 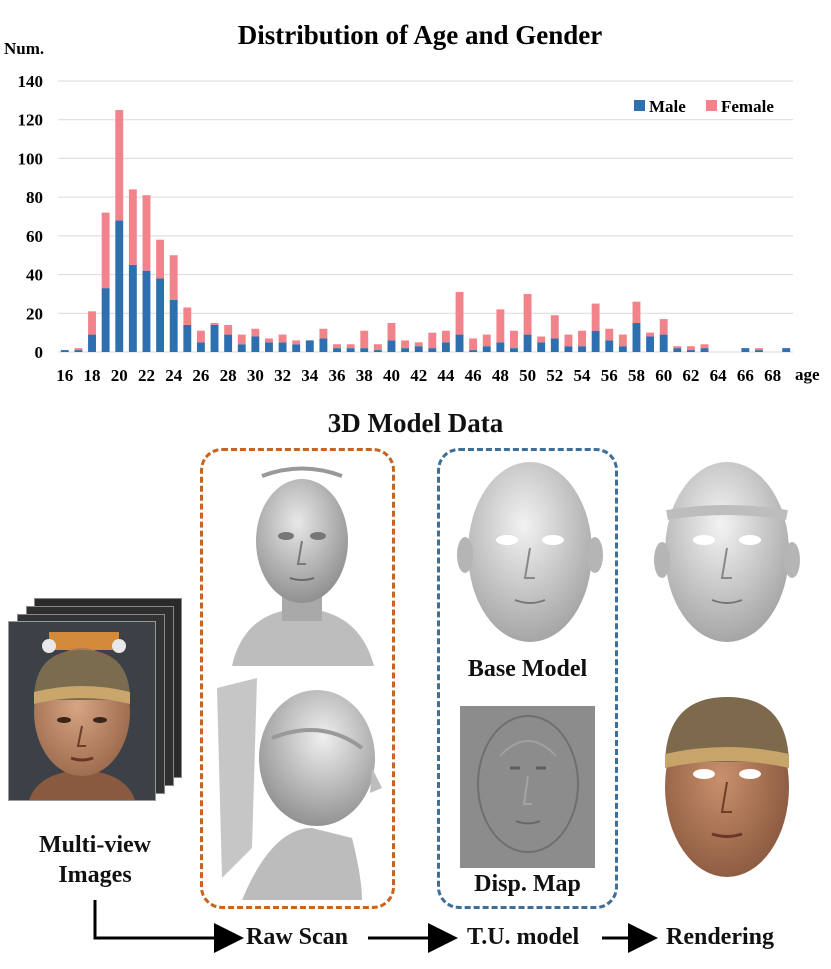 I want to click on legend-swatch-male, so click(x=639, y=105).